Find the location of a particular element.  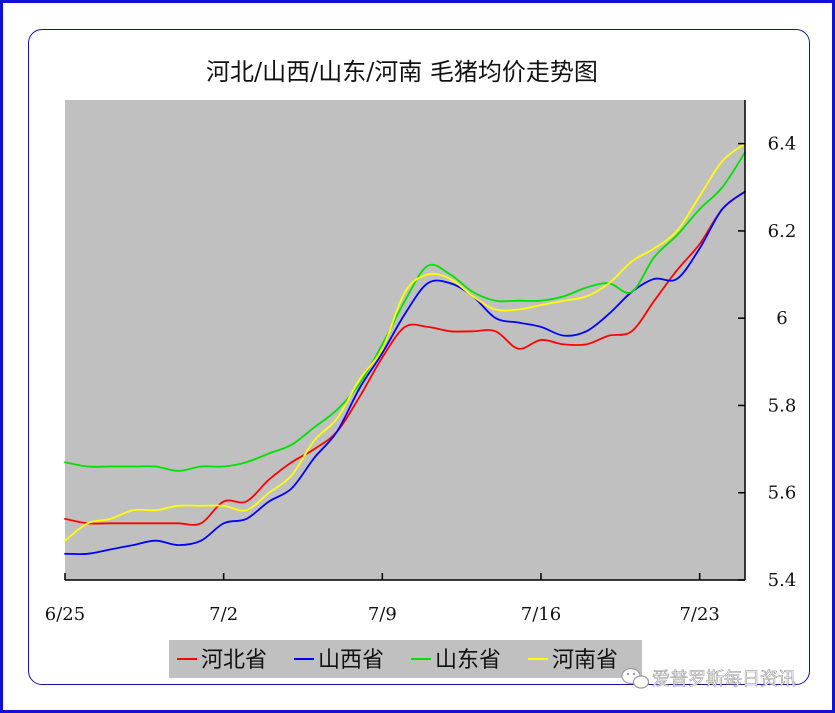

x-tick-label: 7/9 is located at coordinates (382, 614).